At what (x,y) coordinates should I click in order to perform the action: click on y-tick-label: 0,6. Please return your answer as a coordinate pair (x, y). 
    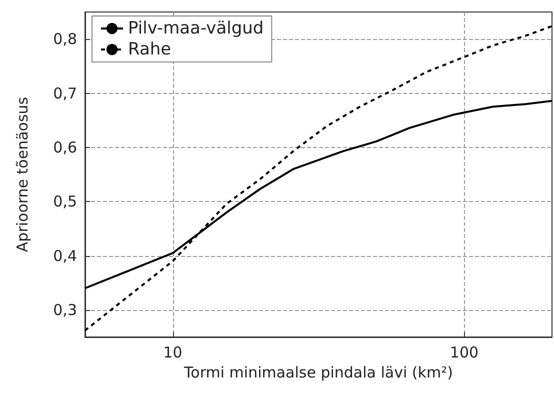
    Looking at the image, I should click on (65, 147).